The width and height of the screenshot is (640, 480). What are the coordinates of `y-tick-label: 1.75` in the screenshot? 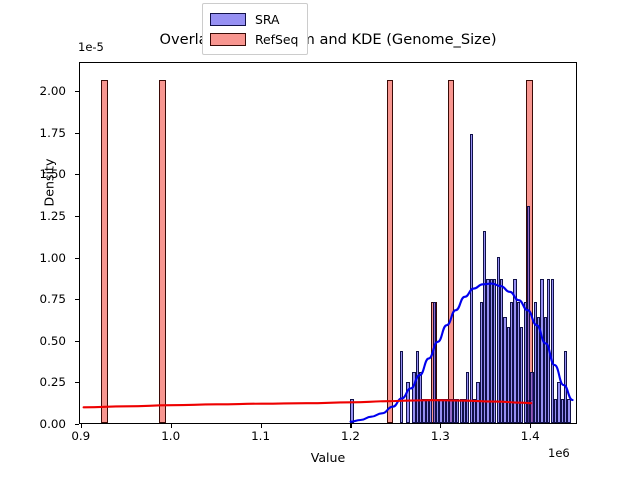 It's located at (52, 132).